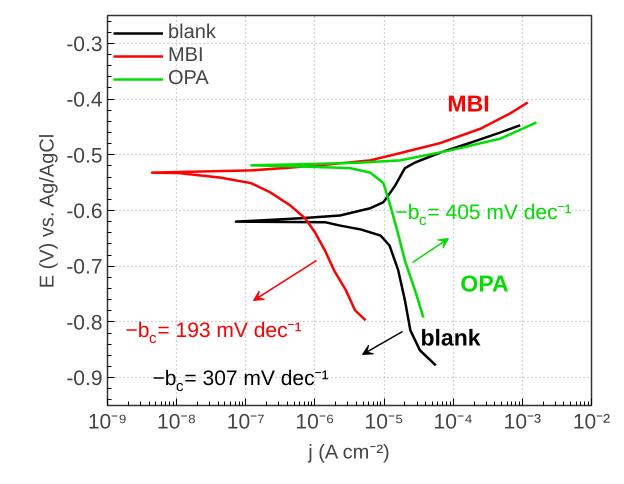 This screenshot has width=624, height=484. I want to click on annotation: blank, so click(450, 337).